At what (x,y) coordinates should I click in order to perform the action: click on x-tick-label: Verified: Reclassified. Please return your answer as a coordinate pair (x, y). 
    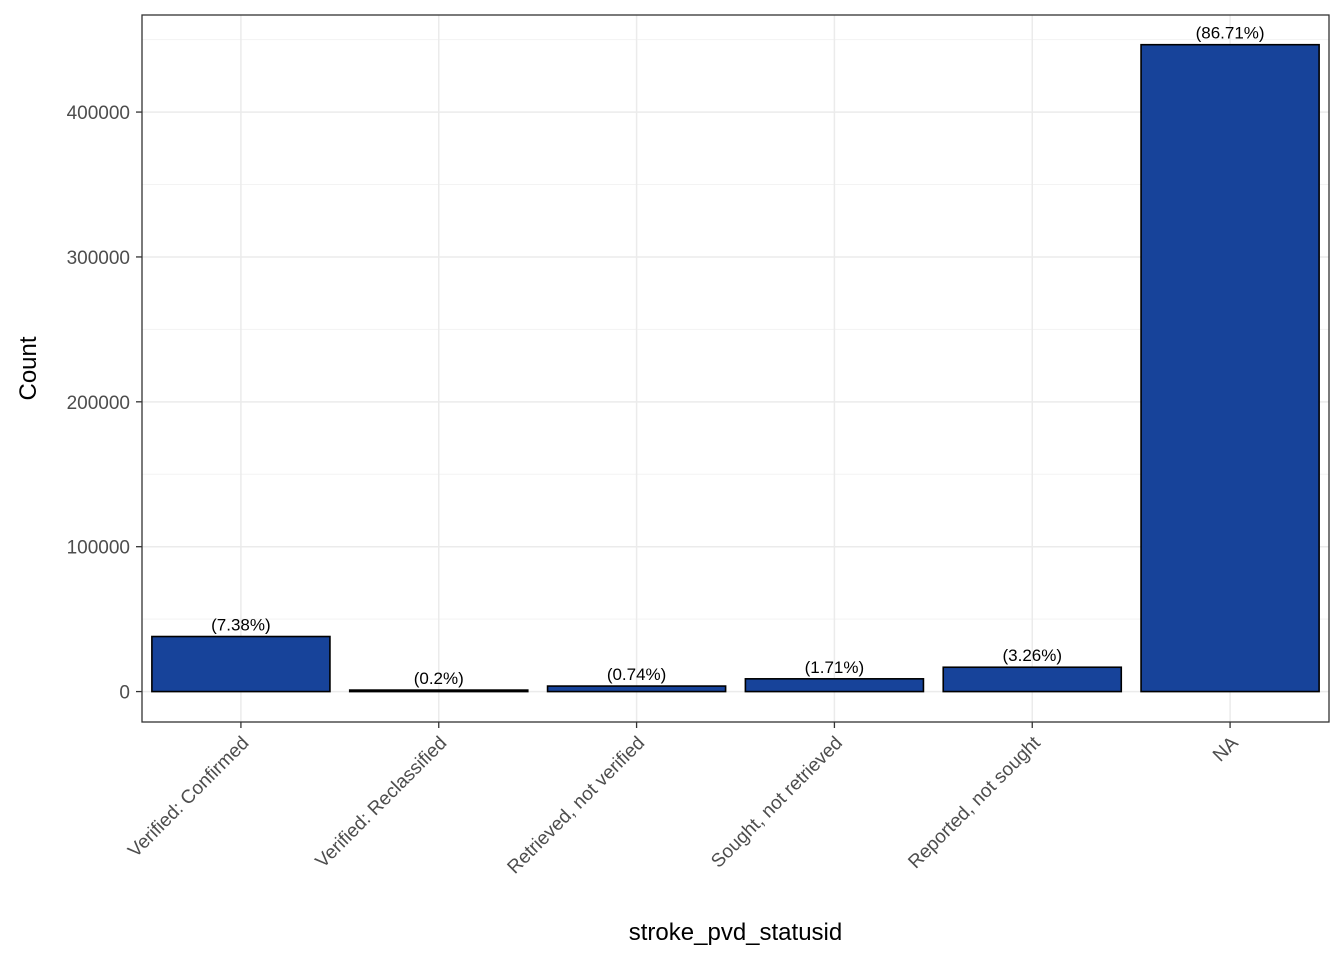
    Looking at the image, I should click on (382, 803).